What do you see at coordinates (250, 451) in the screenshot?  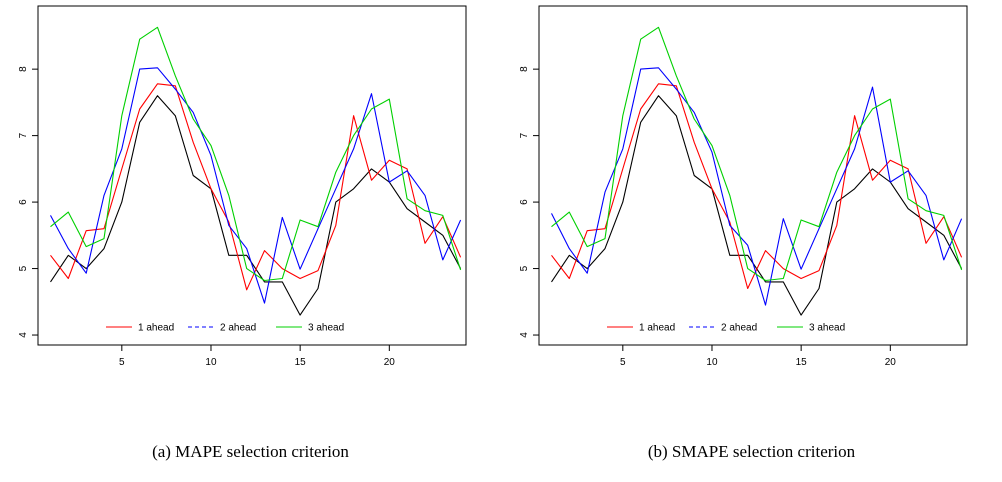 I see `caption-a: (a) MAPE selection criterion` at bounding box center [250, 451].